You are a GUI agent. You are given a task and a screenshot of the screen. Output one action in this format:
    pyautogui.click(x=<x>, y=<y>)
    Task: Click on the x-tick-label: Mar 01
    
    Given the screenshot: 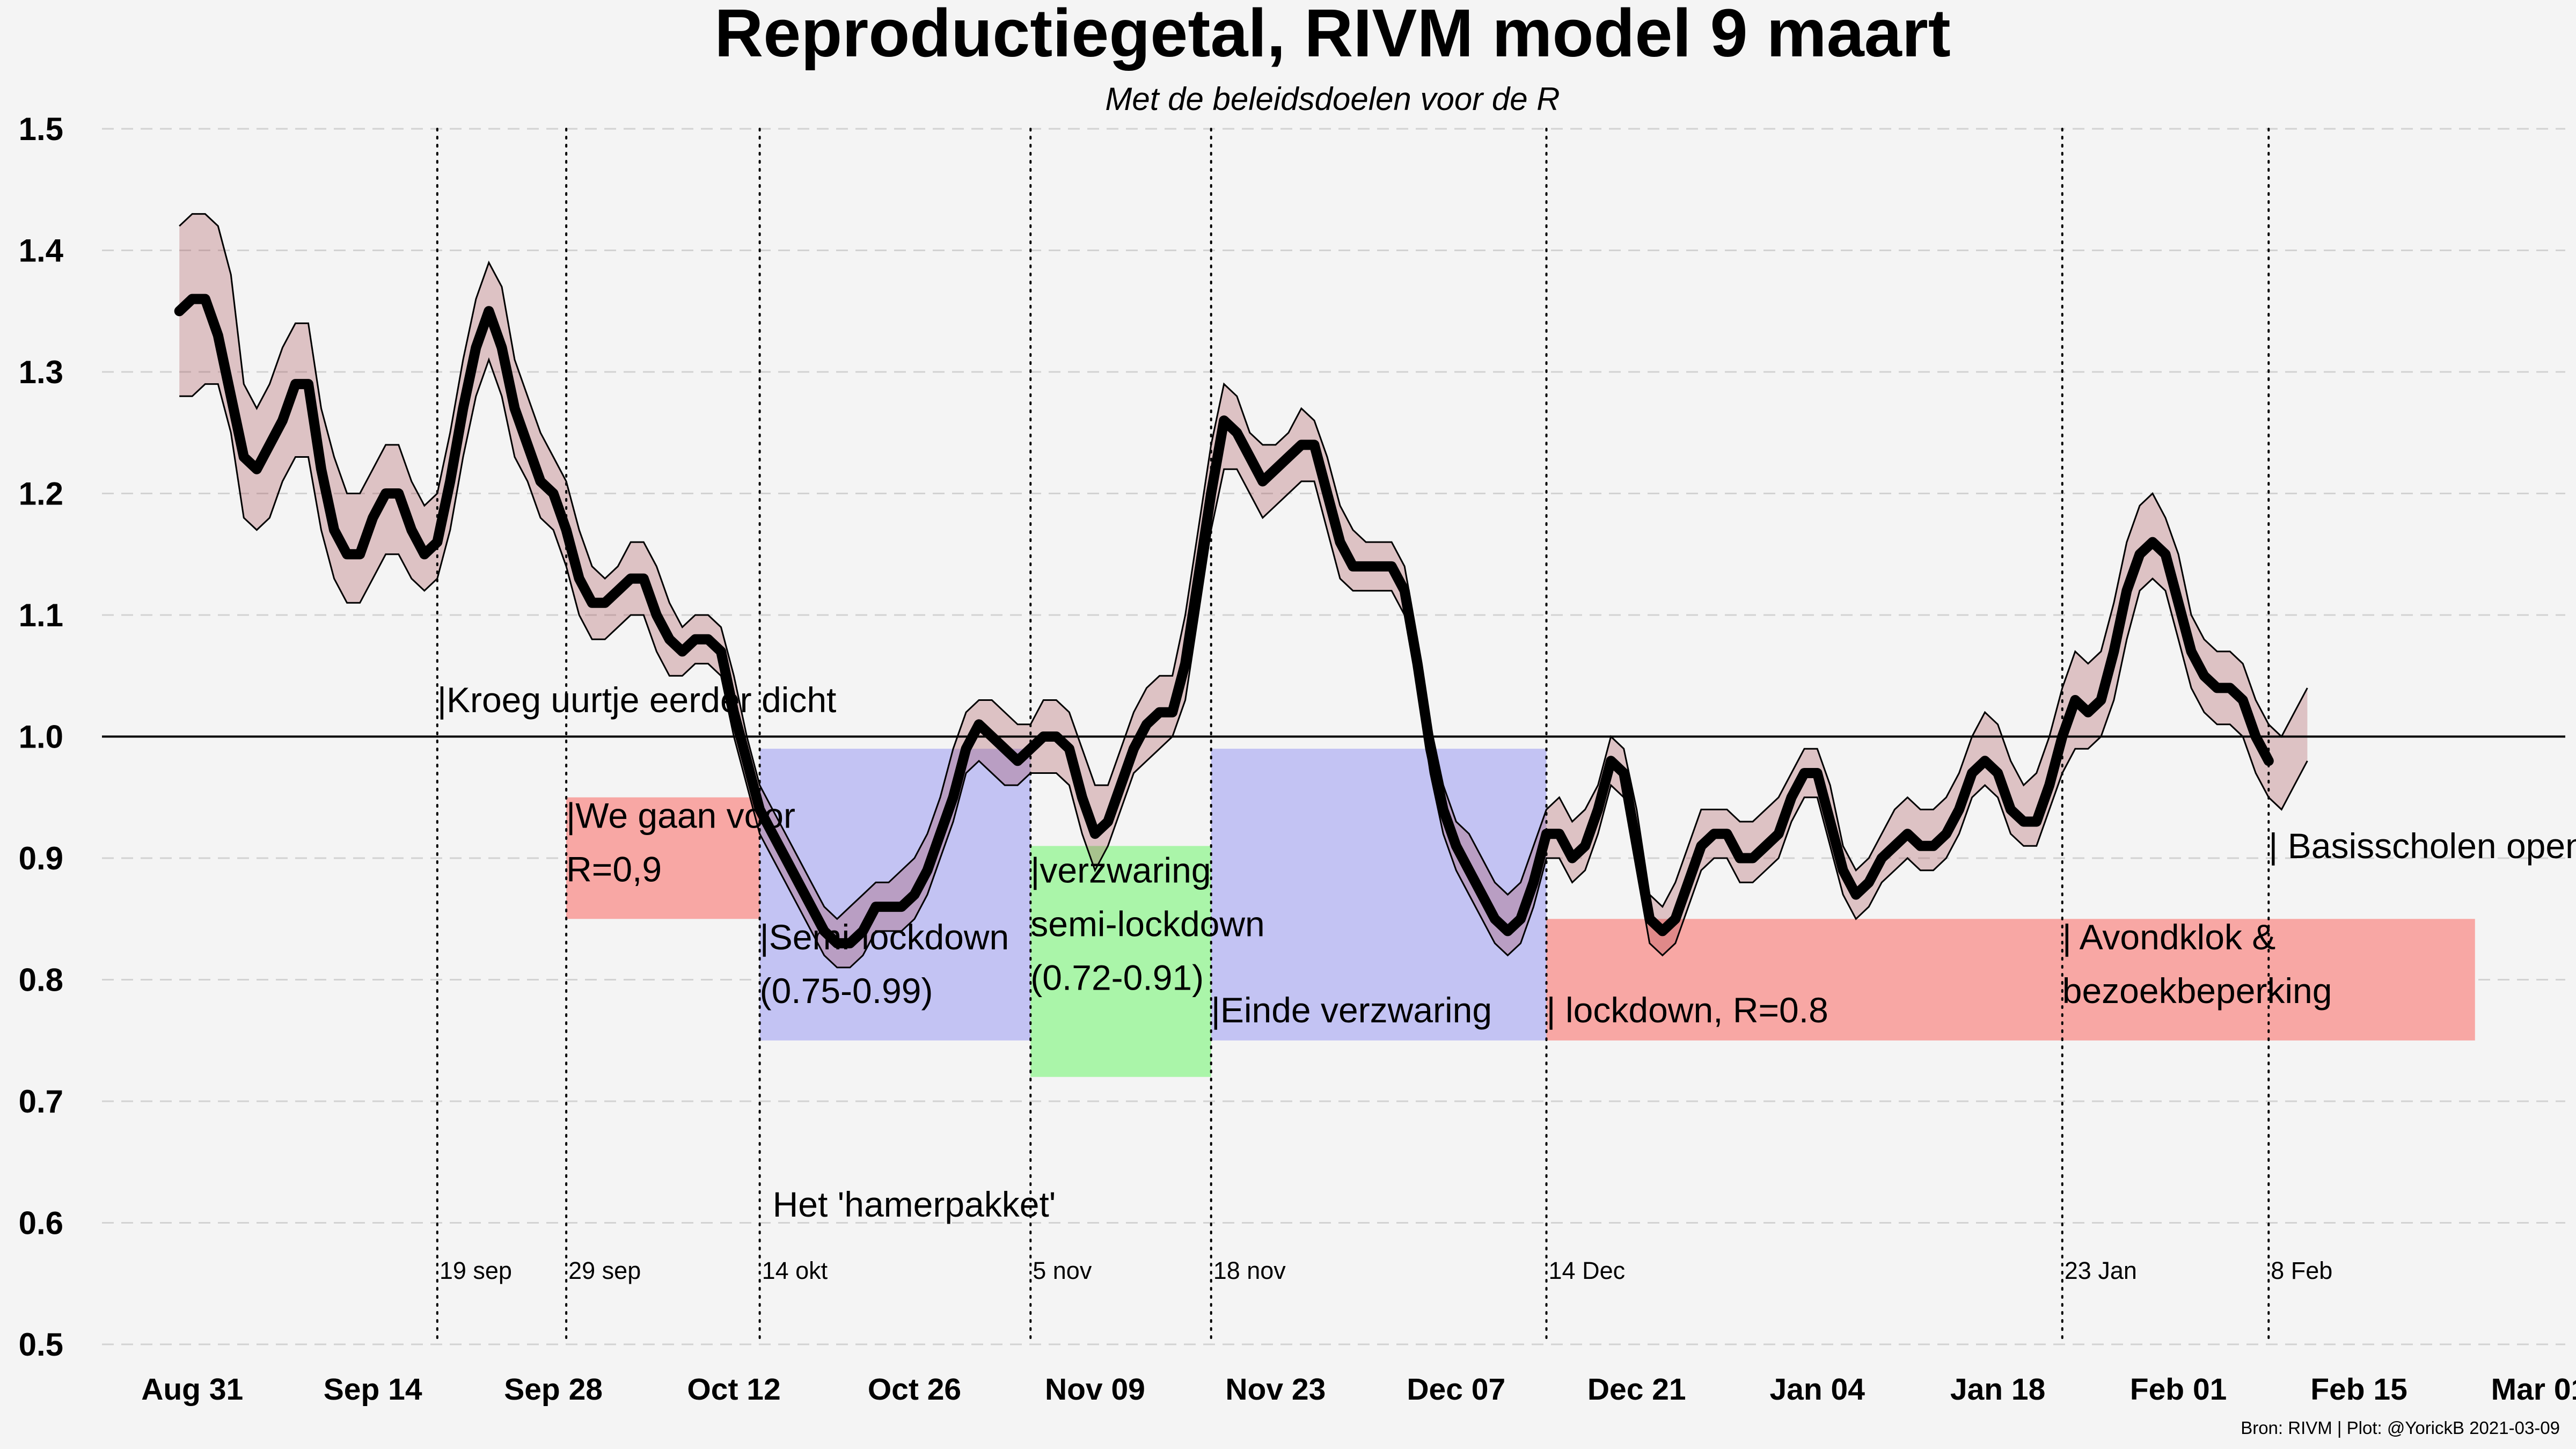 What is the action you would take?
    pyautogui.click(x=2533, y=1389)
    